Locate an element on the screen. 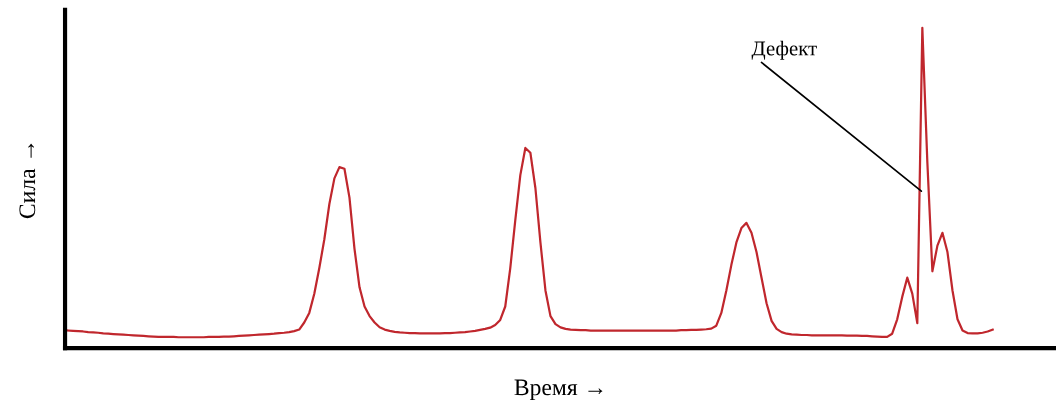 The image size is (1056, 412). annotation: Дефект is located at coordinates (784, 50).